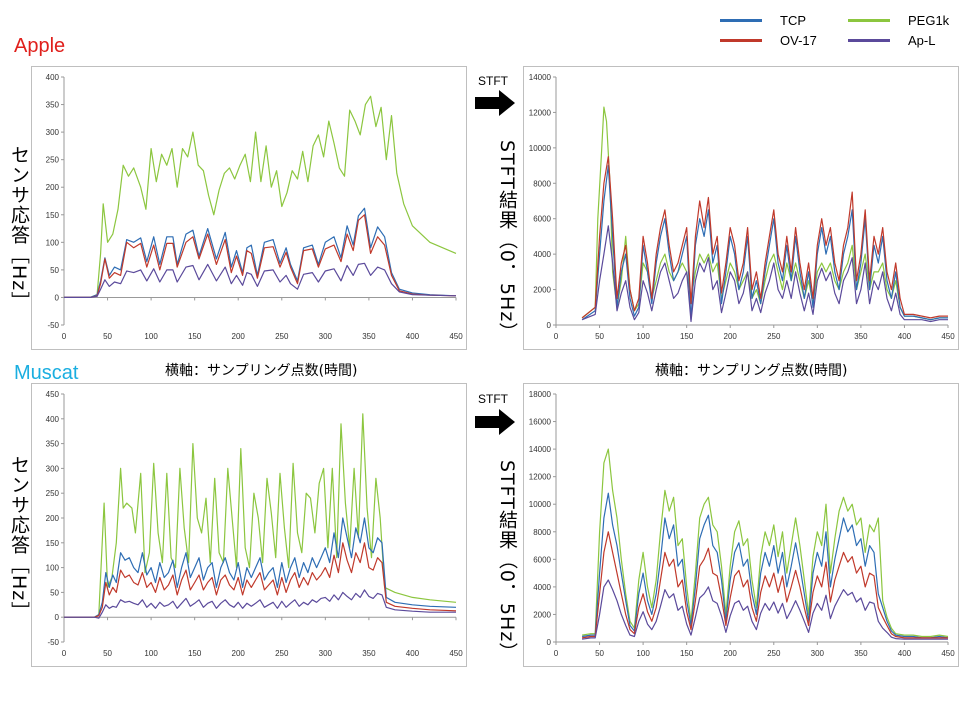 The image size is (960, 720). I want to click on stft-label-muscat: STFT, so click(493, 399).